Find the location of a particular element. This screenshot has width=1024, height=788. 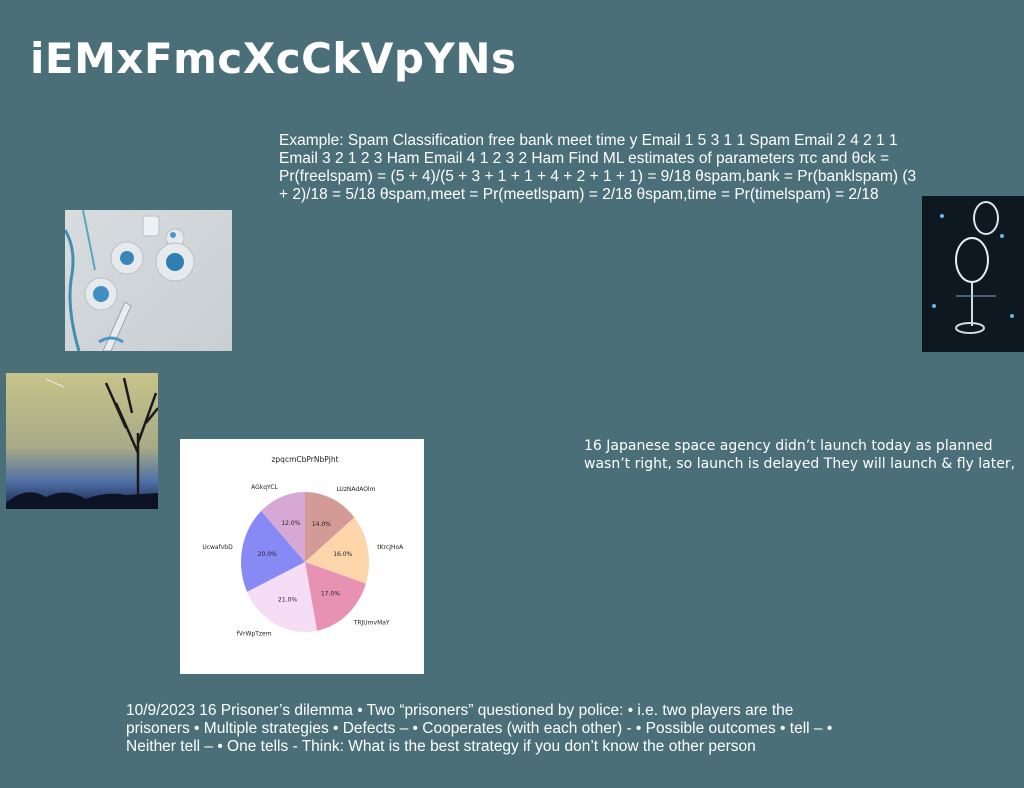

pie-category-label: fVrWpTzem is located at coordinates (254, 634).